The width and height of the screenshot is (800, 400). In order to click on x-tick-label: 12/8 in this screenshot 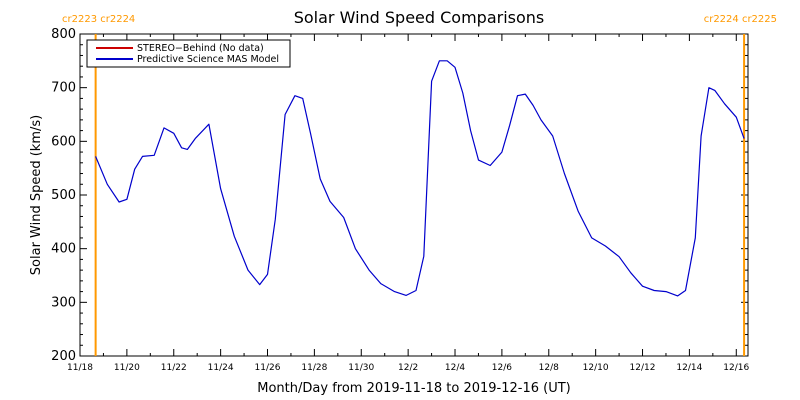, I will do `click(549, 368)`.